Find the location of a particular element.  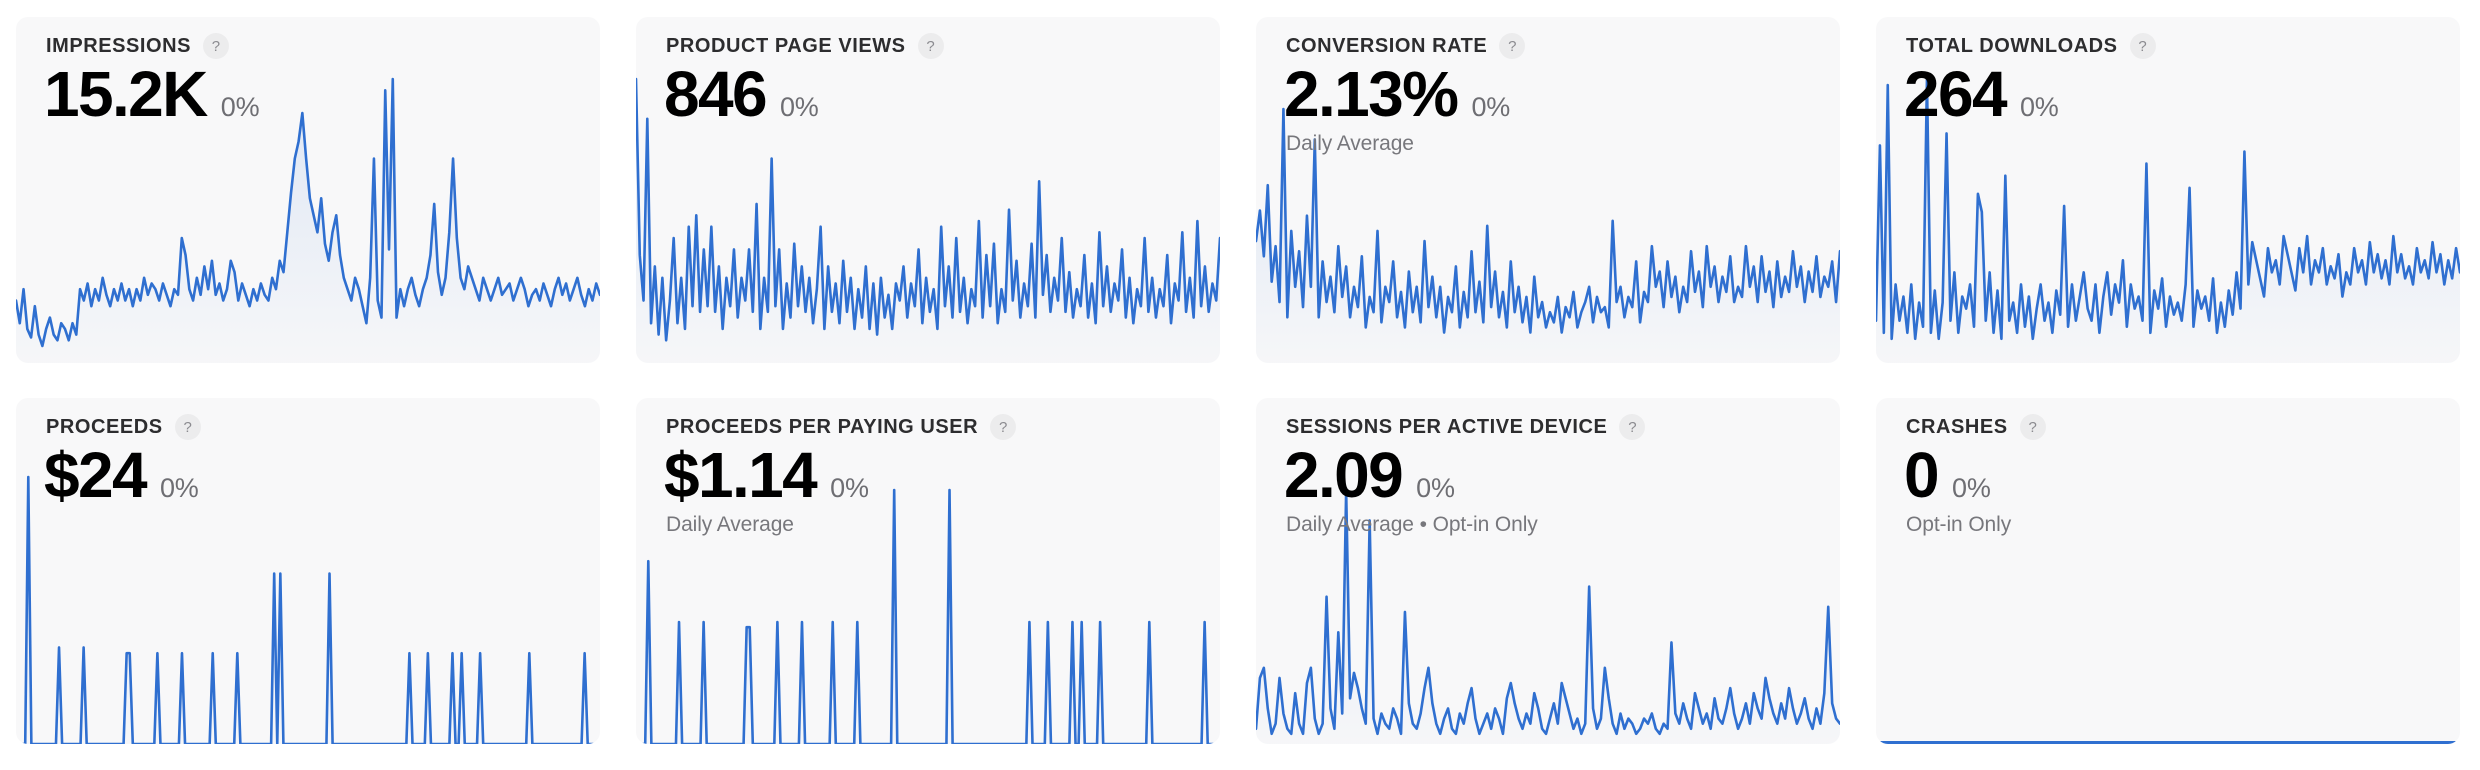

metric-value-row: 2.13% 0% is located at coordinates (1397, 95).